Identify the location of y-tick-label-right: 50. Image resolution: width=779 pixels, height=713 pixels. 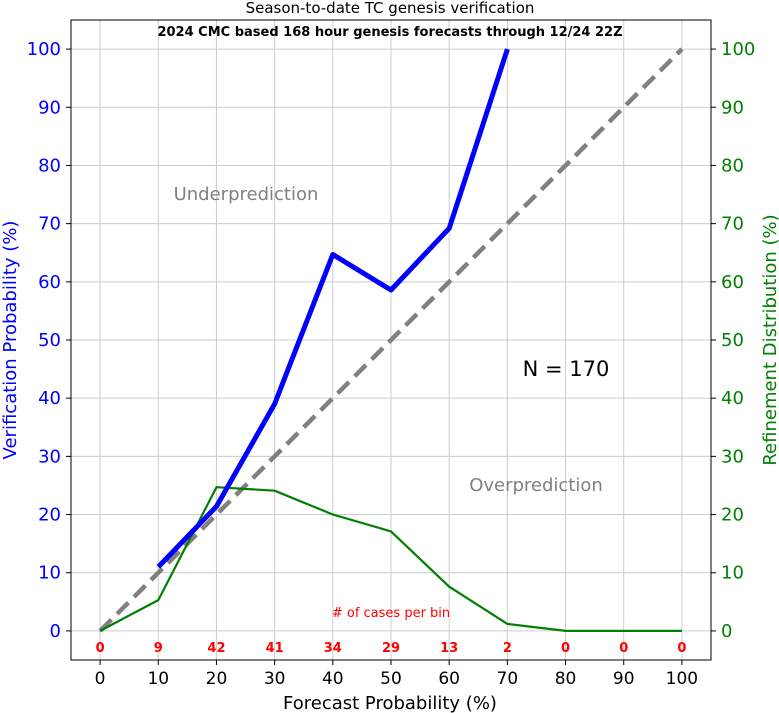
(732, 340).